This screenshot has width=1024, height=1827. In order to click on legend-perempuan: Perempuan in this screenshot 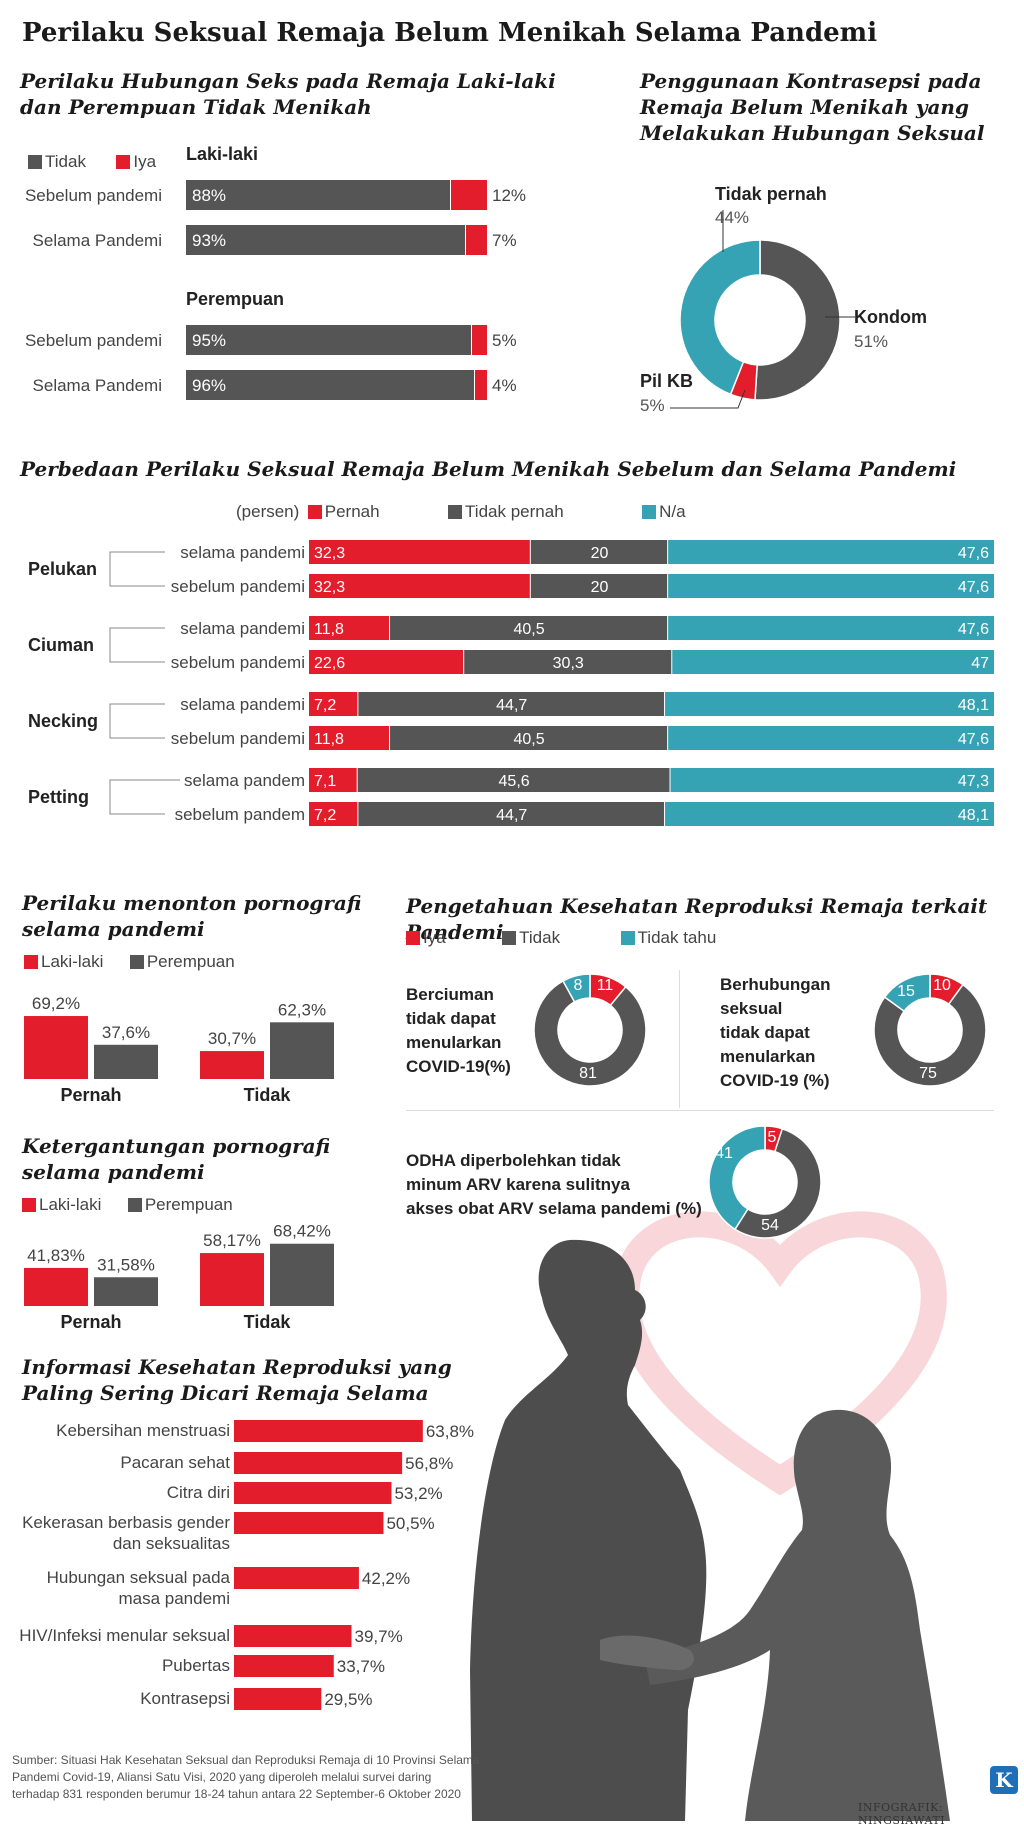, I will do `click(180, 1204)`.